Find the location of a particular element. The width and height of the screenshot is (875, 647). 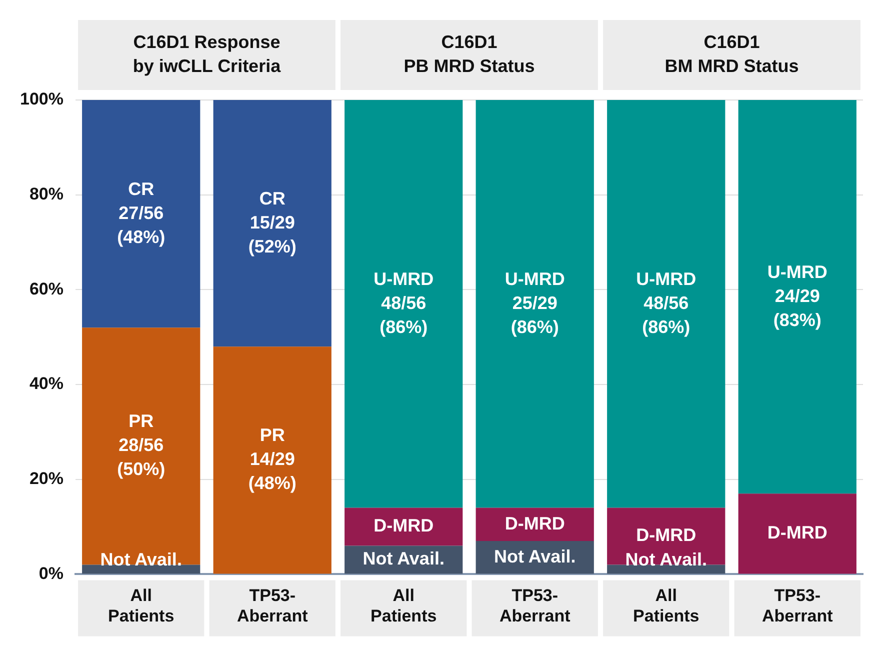

data-label: CR 27/56 (48%) is located at coordinates (141, 212).